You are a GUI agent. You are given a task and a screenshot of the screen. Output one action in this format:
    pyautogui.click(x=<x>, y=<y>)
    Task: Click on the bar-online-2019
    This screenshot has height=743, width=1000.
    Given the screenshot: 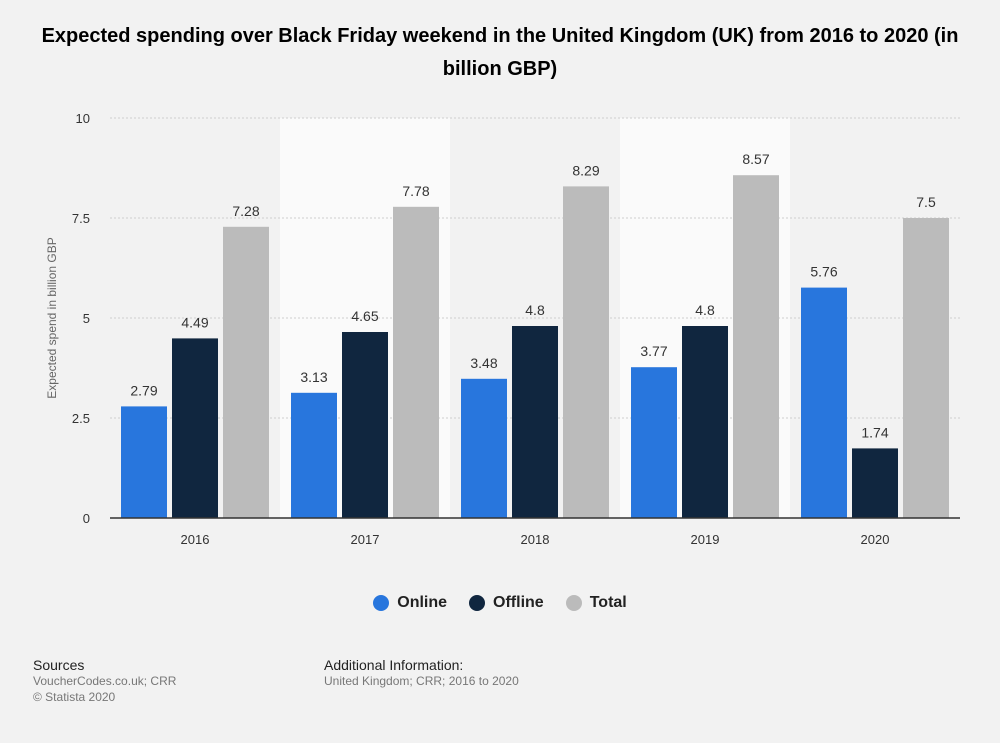 What is the action you would take?
    pyautogui.click(x=654, y=442)
    